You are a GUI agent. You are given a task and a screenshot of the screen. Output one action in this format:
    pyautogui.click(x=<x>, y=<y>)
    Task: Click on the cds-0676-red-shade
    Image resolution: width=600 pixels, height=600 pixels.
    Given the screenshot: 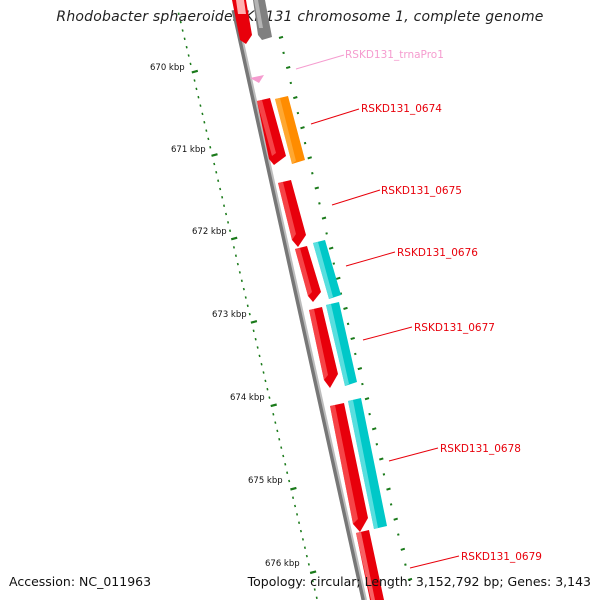 What is the action you would take?
    pyautogui.click(x=303, y=272)
    